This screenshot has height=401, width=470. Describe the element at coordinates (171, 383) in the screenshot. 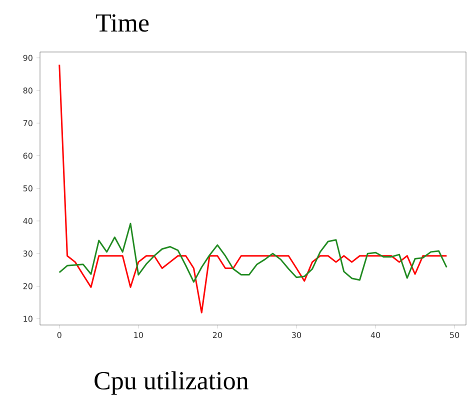

I see `x-axis-title: Cpu utilization` at that location.